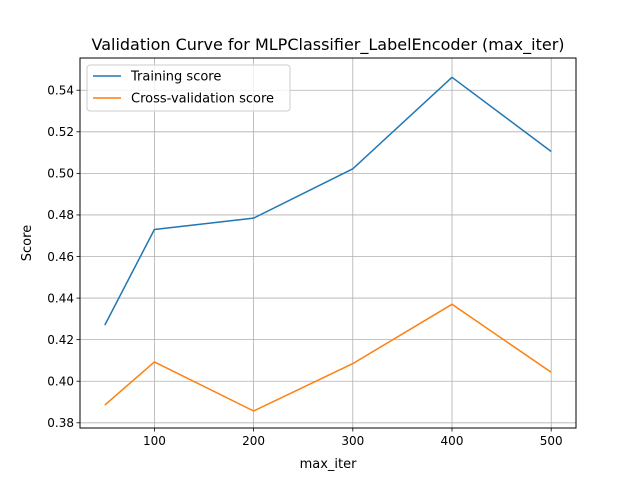  Describe the element at coordinates (175, 77) in the screenshot. I see `legend-label: Training score` at that location.